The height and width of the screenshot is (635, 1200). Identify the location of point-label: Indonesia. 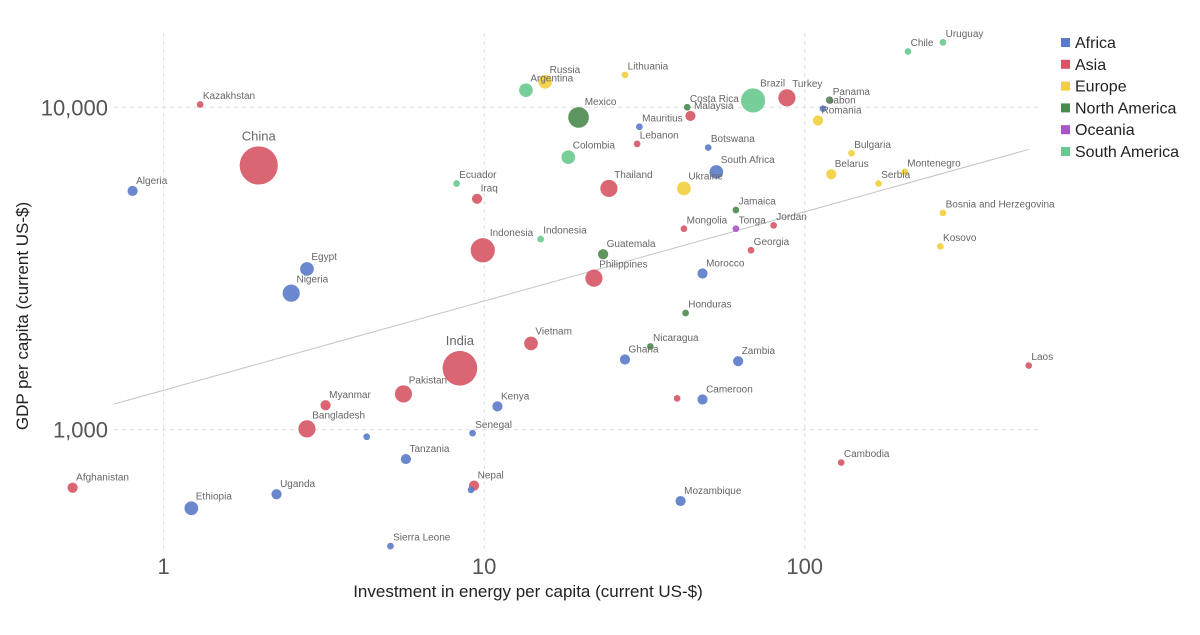
(512, 233).